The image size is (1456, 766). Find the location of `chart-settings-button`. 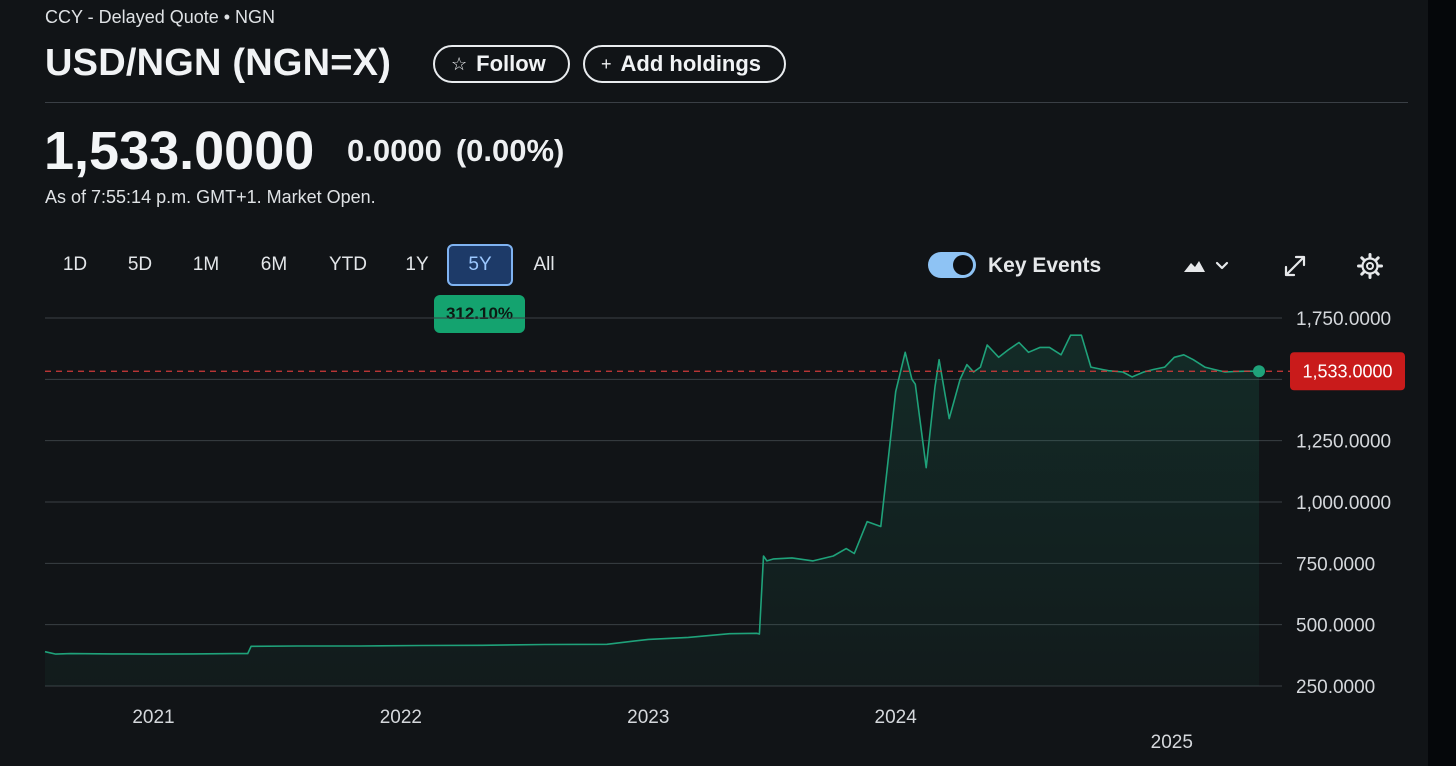

chart-settings-button is located at coordinates (1370, 266).